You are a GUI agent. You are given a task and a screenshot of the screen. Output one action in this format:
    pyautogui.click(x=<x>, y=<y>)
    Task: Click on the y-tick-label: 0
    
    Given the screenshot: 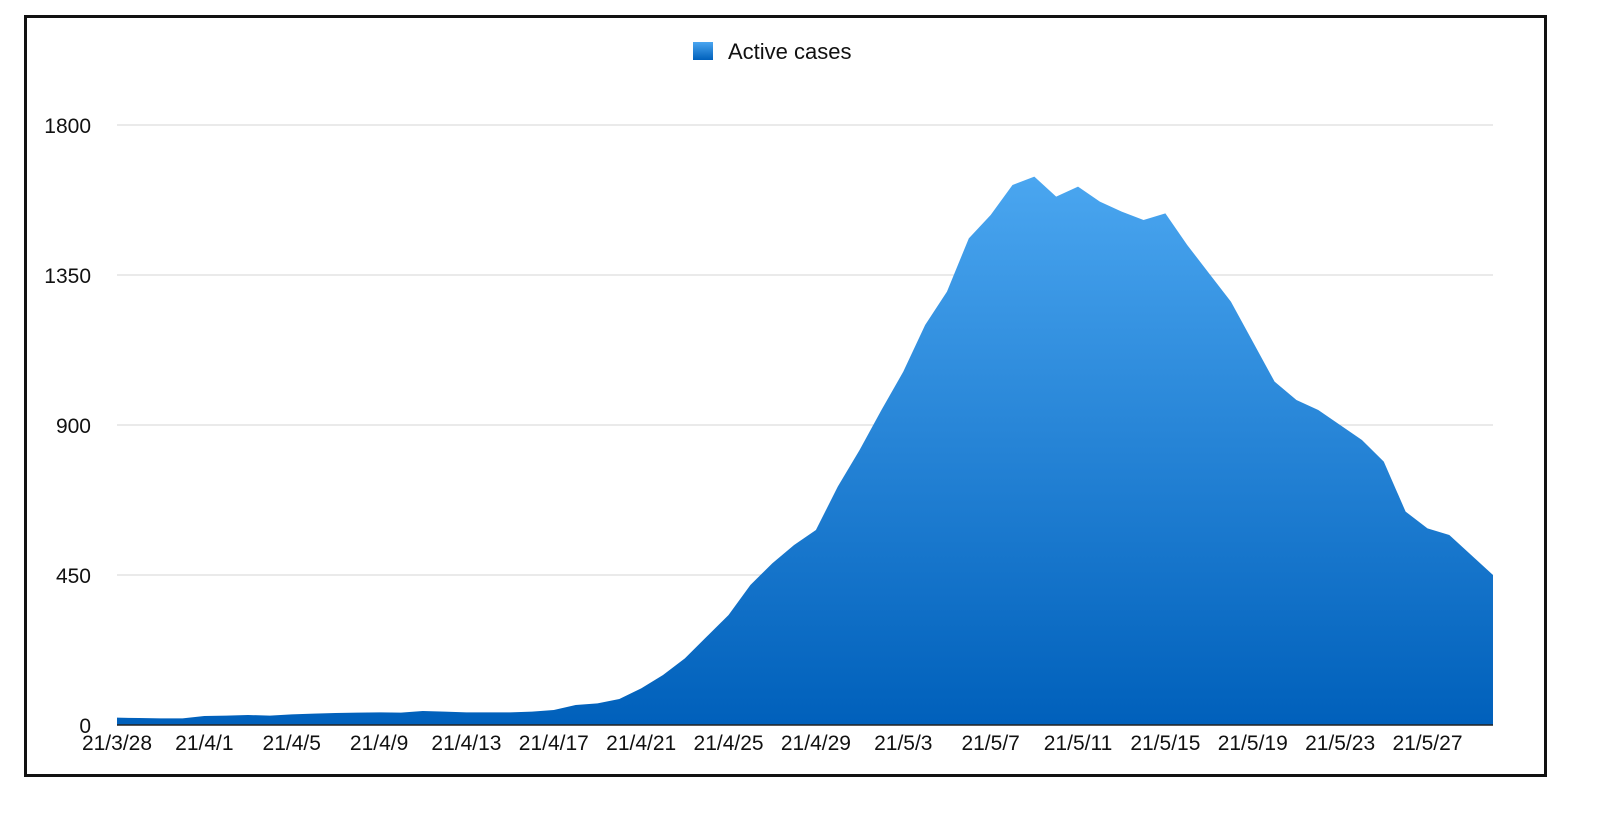 What is the action you would take?
    pyautogui.click(x=85, y=726)
    